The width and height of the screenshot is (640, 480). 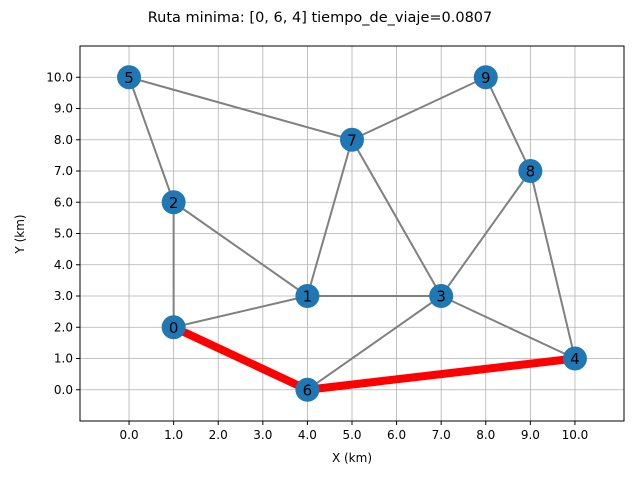 What do you see at coordinates (530, 435) in the screenshot?
I see `x-tick-label: 9.0` at bounding box center [530, 435].